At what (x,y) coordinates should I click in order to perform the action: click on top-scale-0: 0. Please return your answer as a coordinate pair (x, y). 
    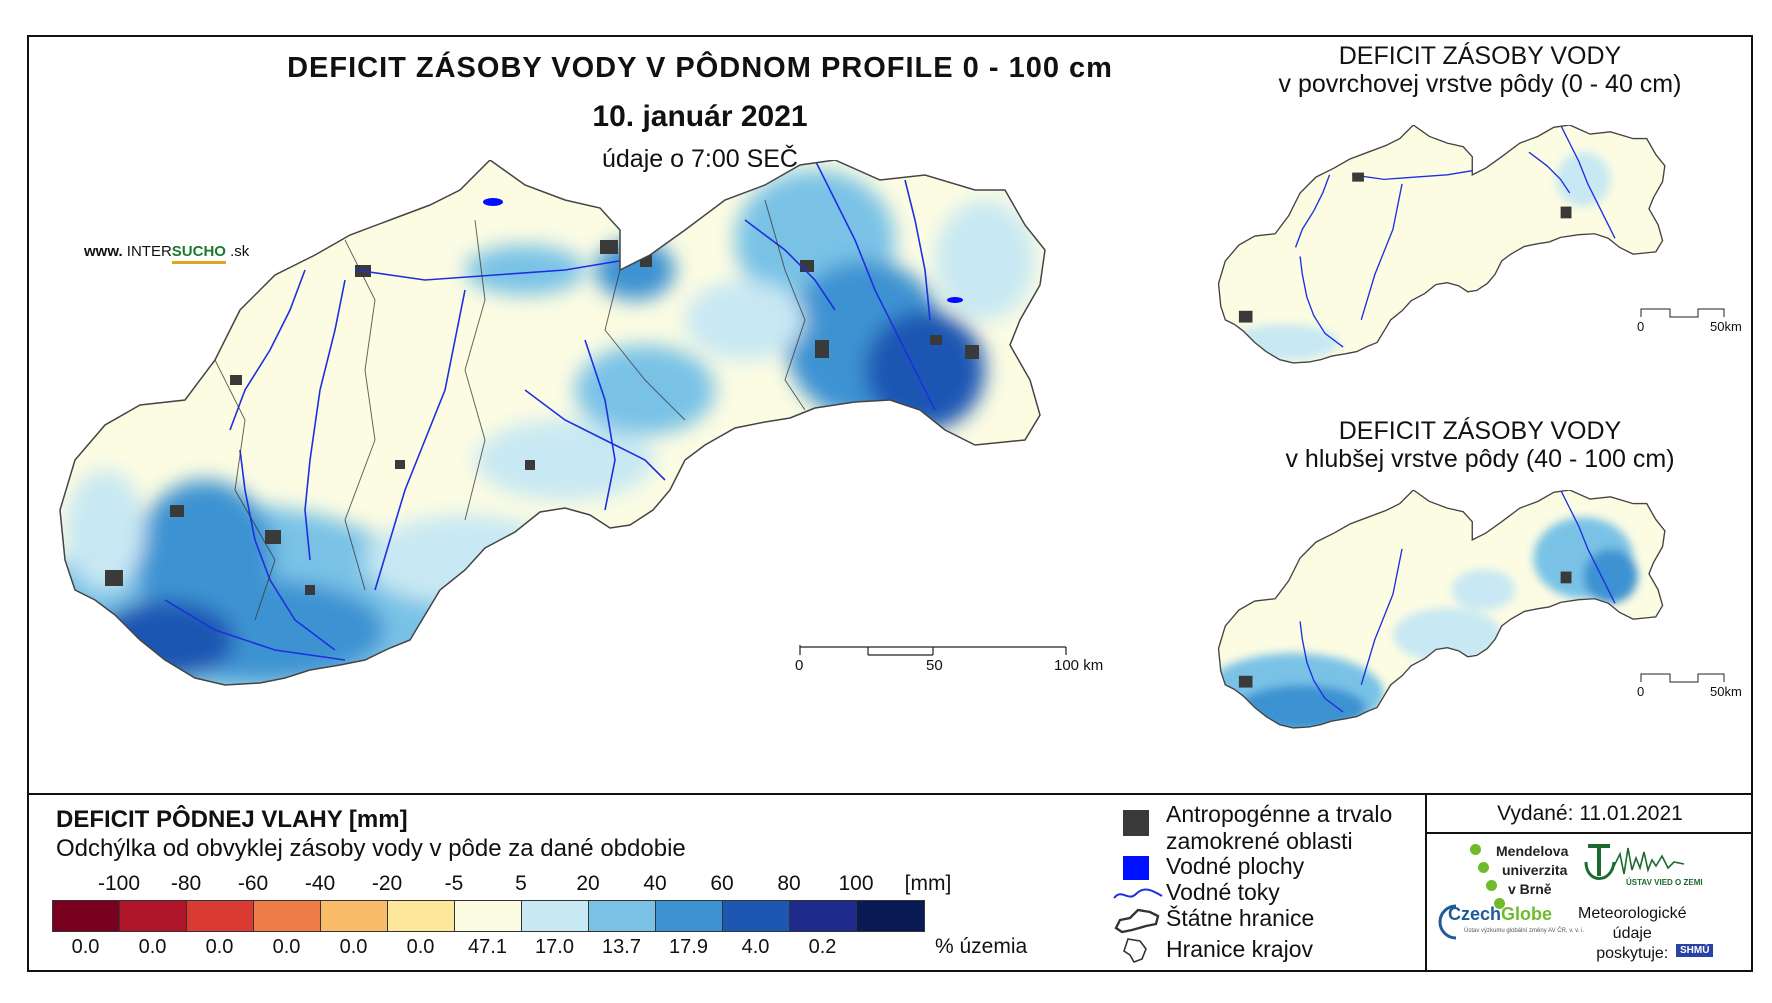
    Looking at the image, I should click on (1641, 326).